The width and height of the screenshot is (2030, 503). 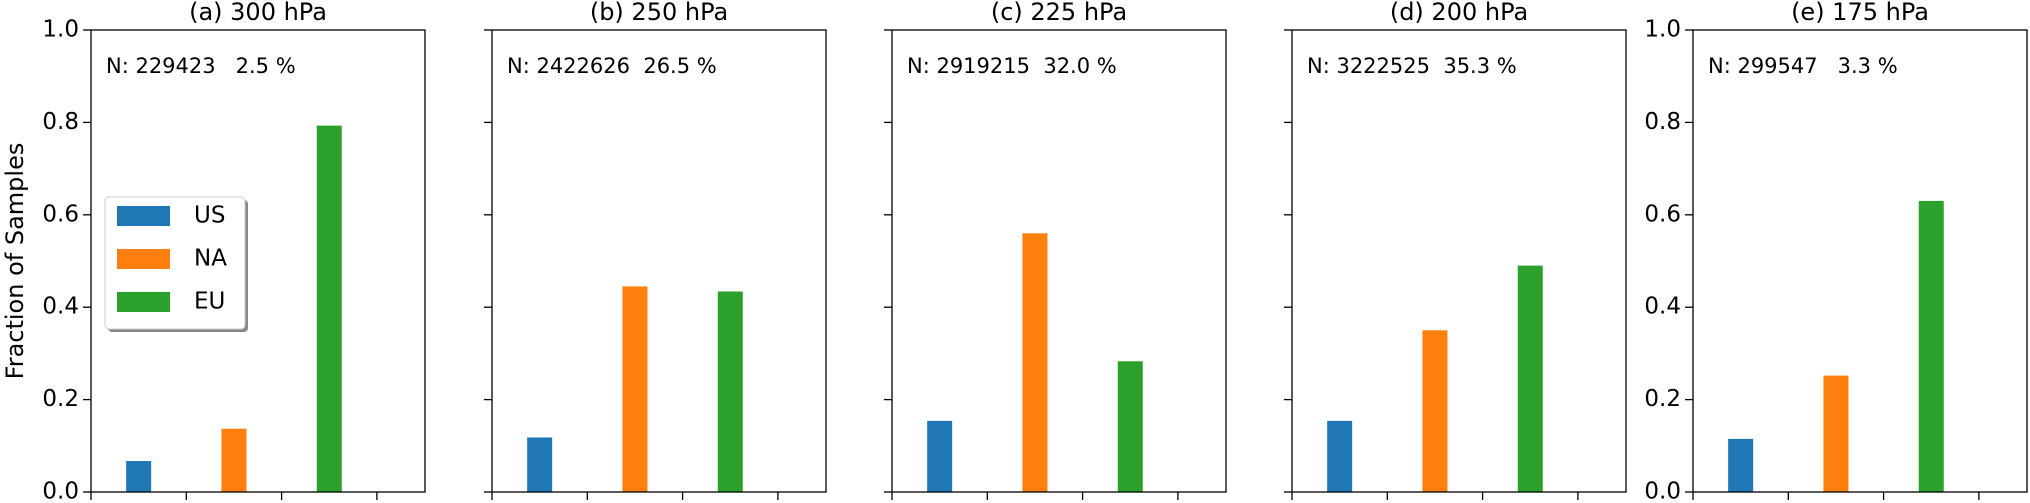 What do you see at coordinates (1059, 13) in the screenshot?
I see `panel-title: (c) 225 hPa` at bounding box center [1059, 13].